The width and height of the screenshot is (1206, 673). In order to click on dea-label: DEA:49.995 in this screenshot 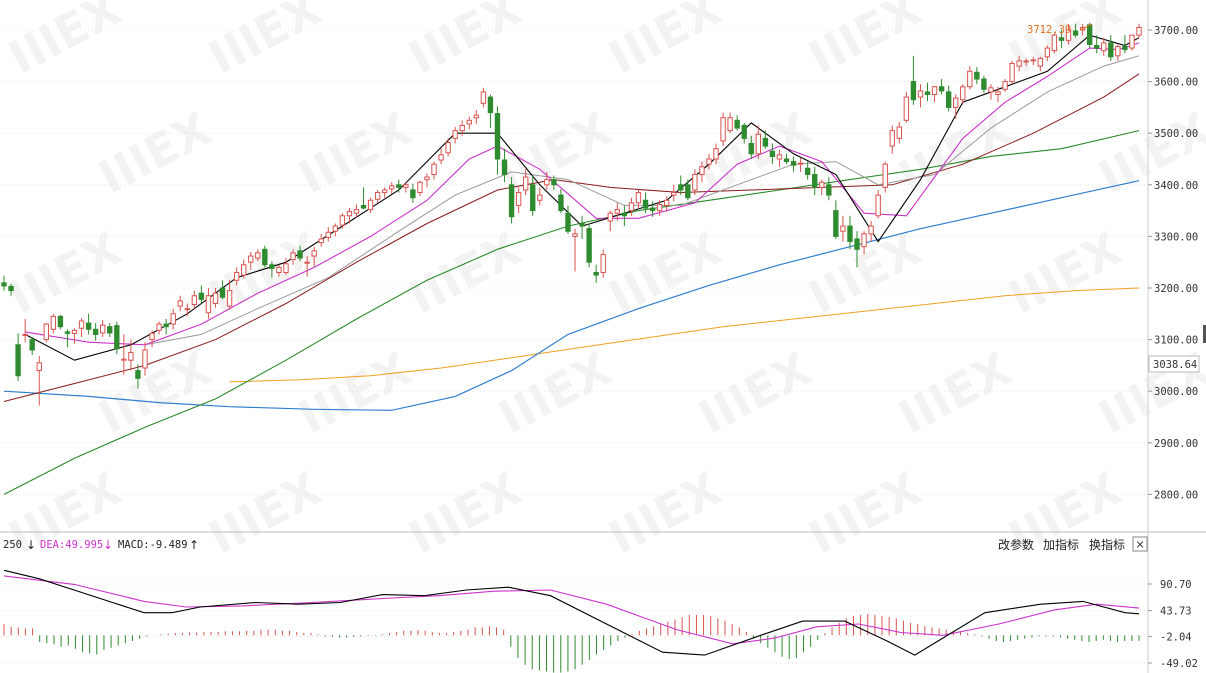, I will do `click(71, 545)`.